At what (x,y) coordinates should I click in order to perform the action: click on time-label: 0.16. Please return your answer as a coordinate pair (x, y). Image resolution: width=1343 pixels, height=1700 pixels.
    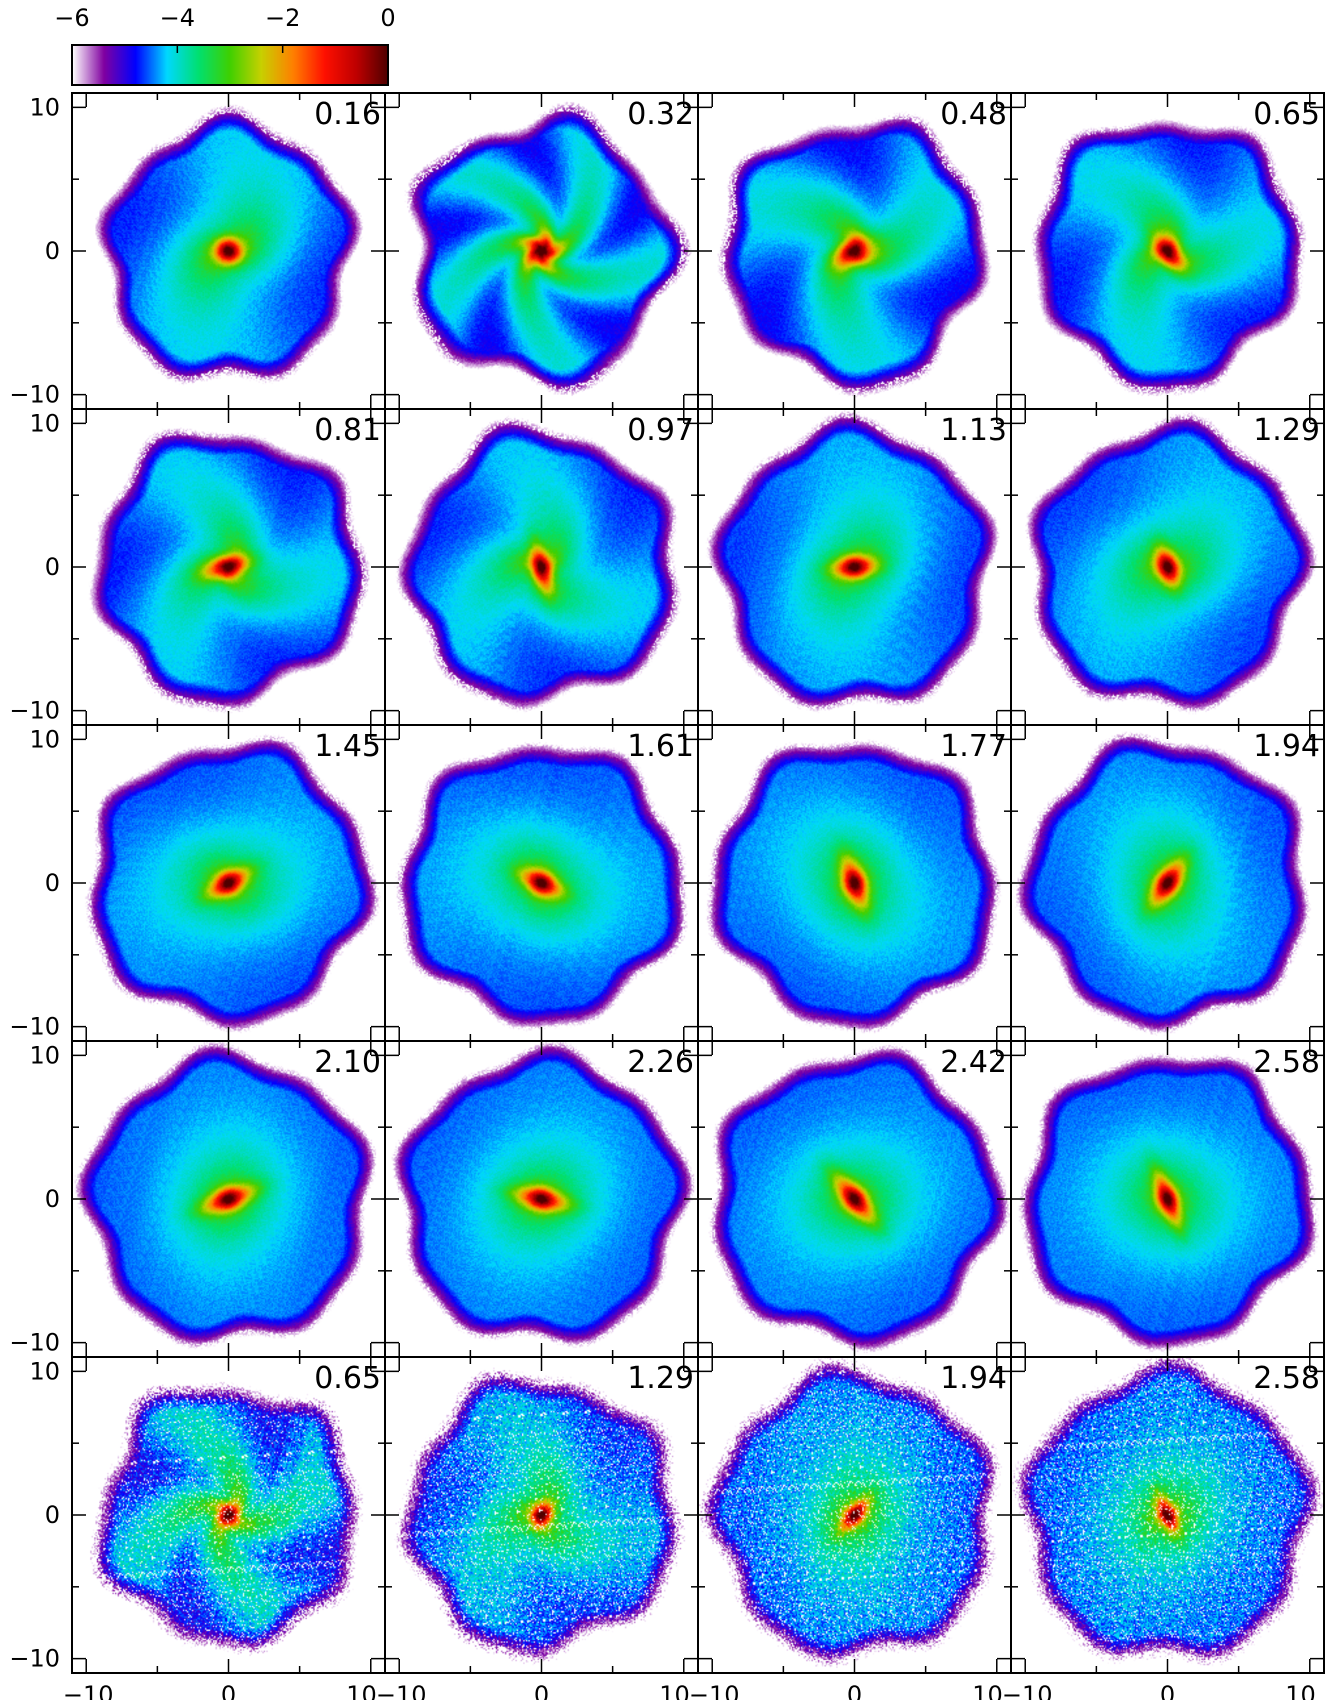
    Looking at the image, I should click on (347, 114).